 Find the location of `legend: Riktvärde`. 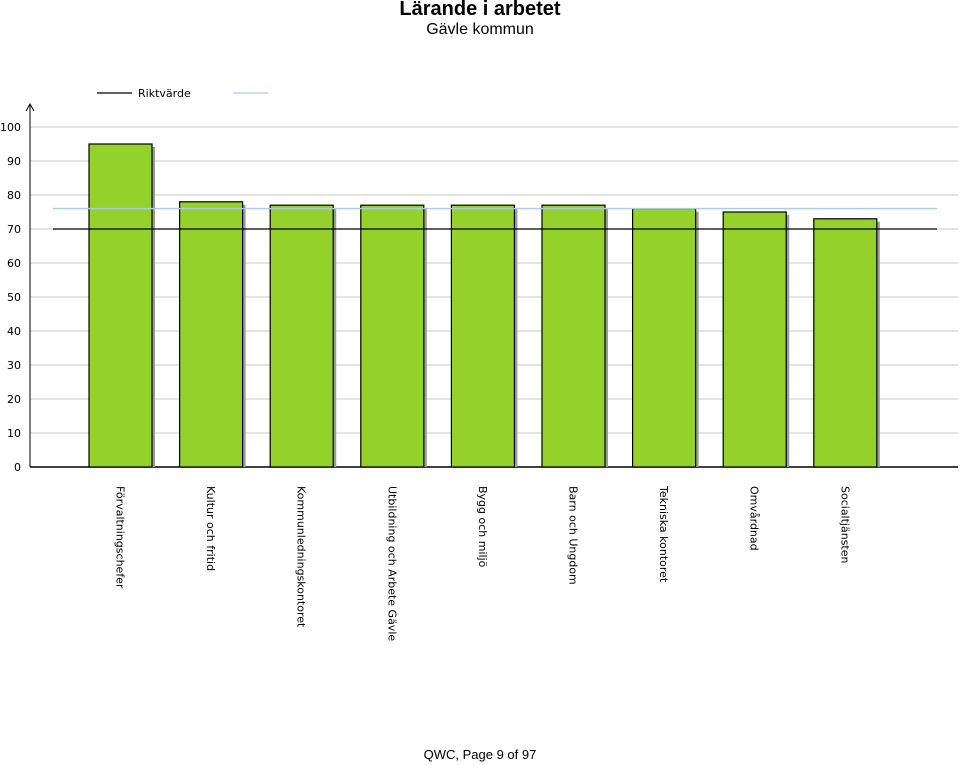

legend: Riktvärde is located at coordinates (182, 93).